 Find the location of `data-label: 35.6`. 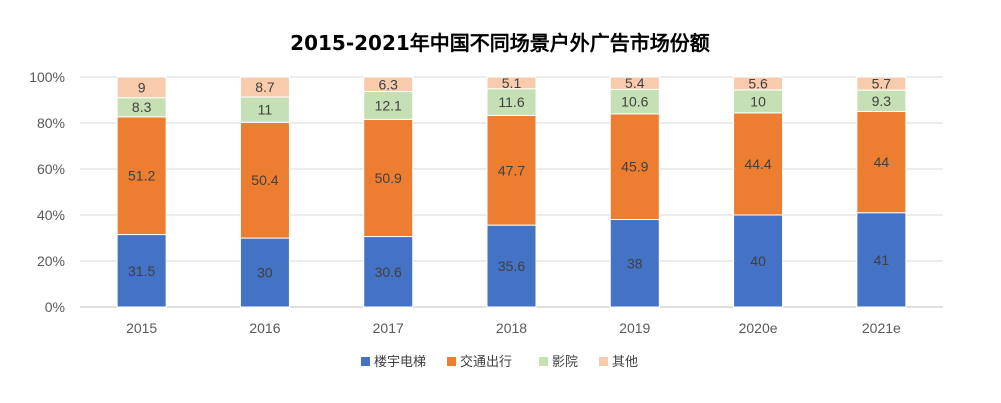

data-label: 35.6 is located at coordinates (511, 266).